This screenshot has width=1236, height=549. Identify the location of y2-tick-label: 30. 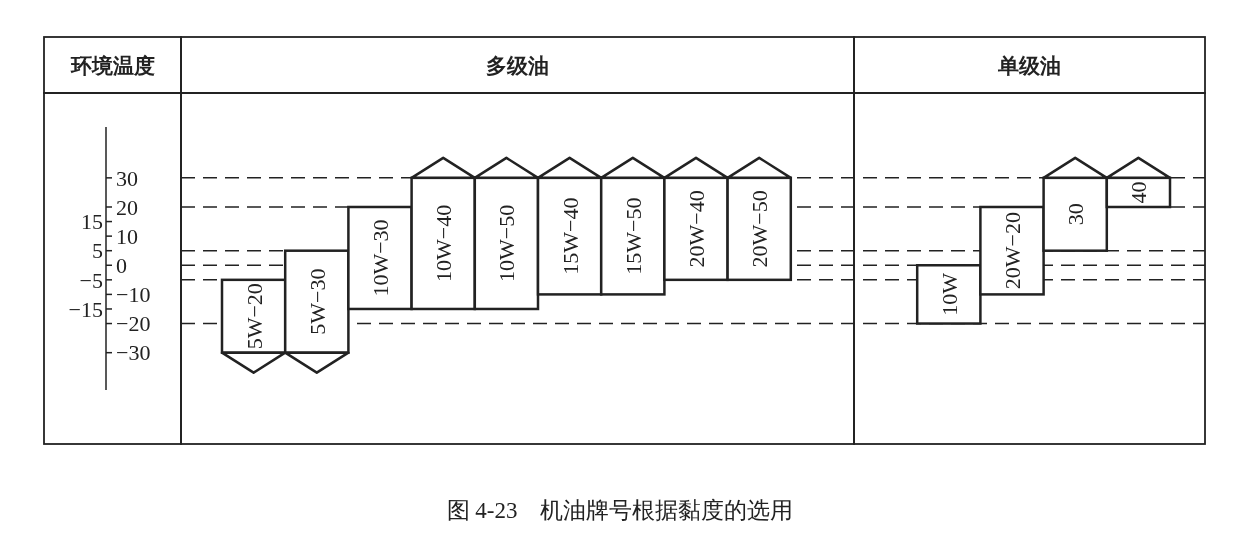
(127, 178).